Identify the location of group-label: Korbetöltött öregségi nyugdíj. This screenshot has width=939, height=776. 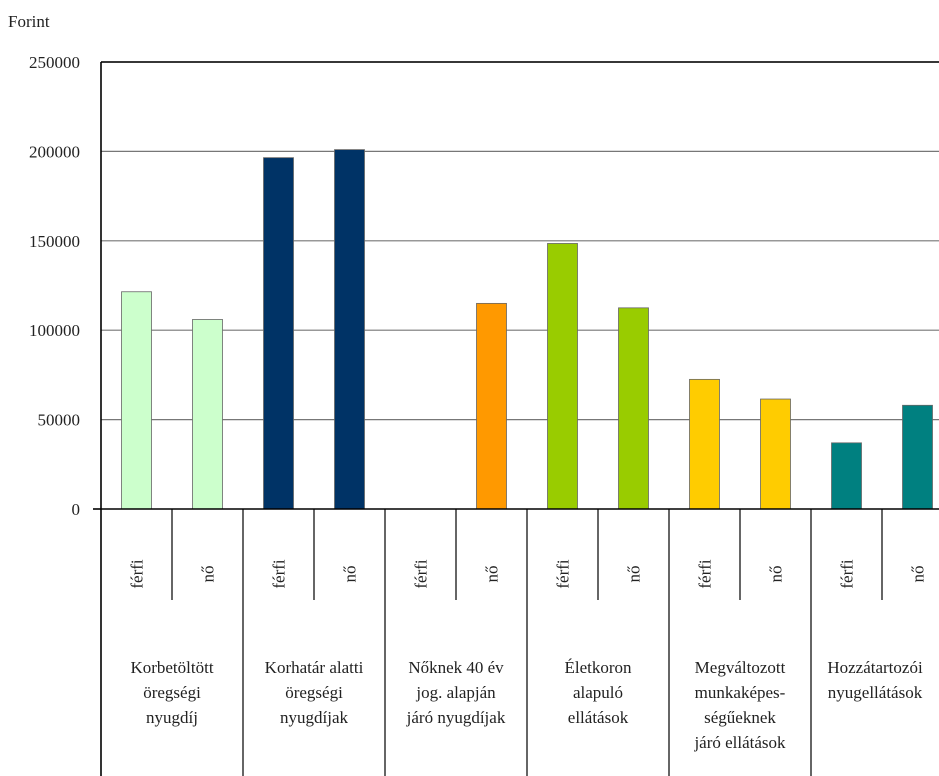
(172, 692).